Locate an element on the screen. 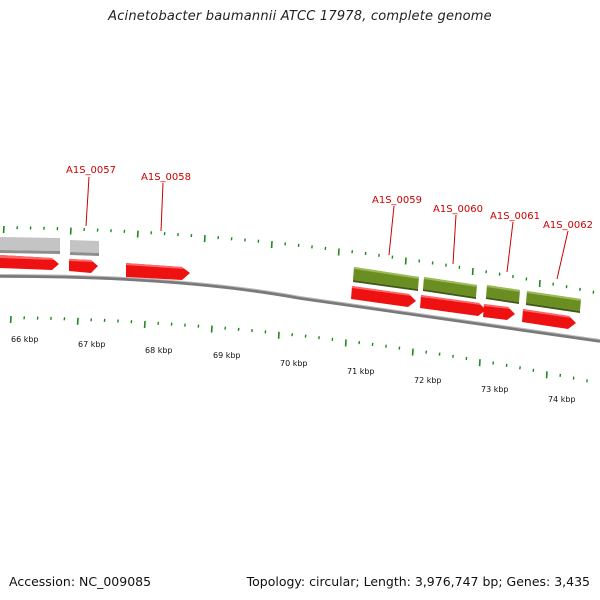  lower-tick-row is located at coordinates (298, 349).